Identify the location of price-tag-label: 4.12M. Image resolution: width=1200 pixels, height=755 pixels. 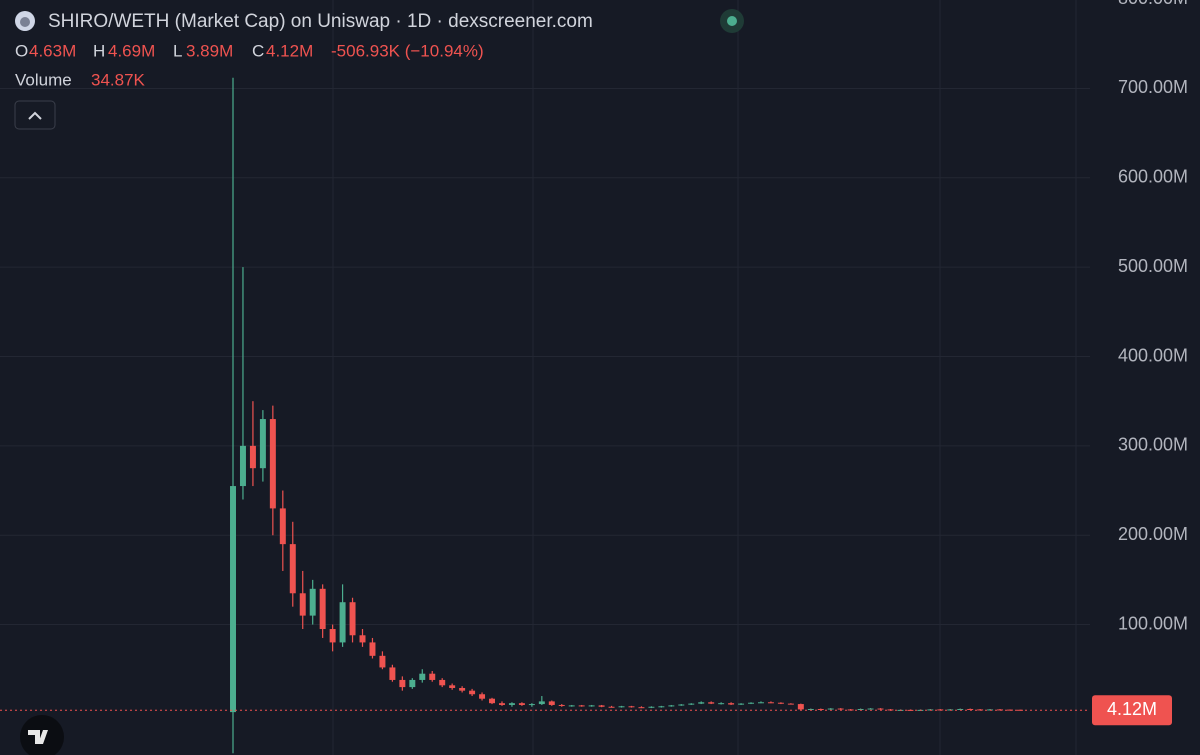
(1132, 709).